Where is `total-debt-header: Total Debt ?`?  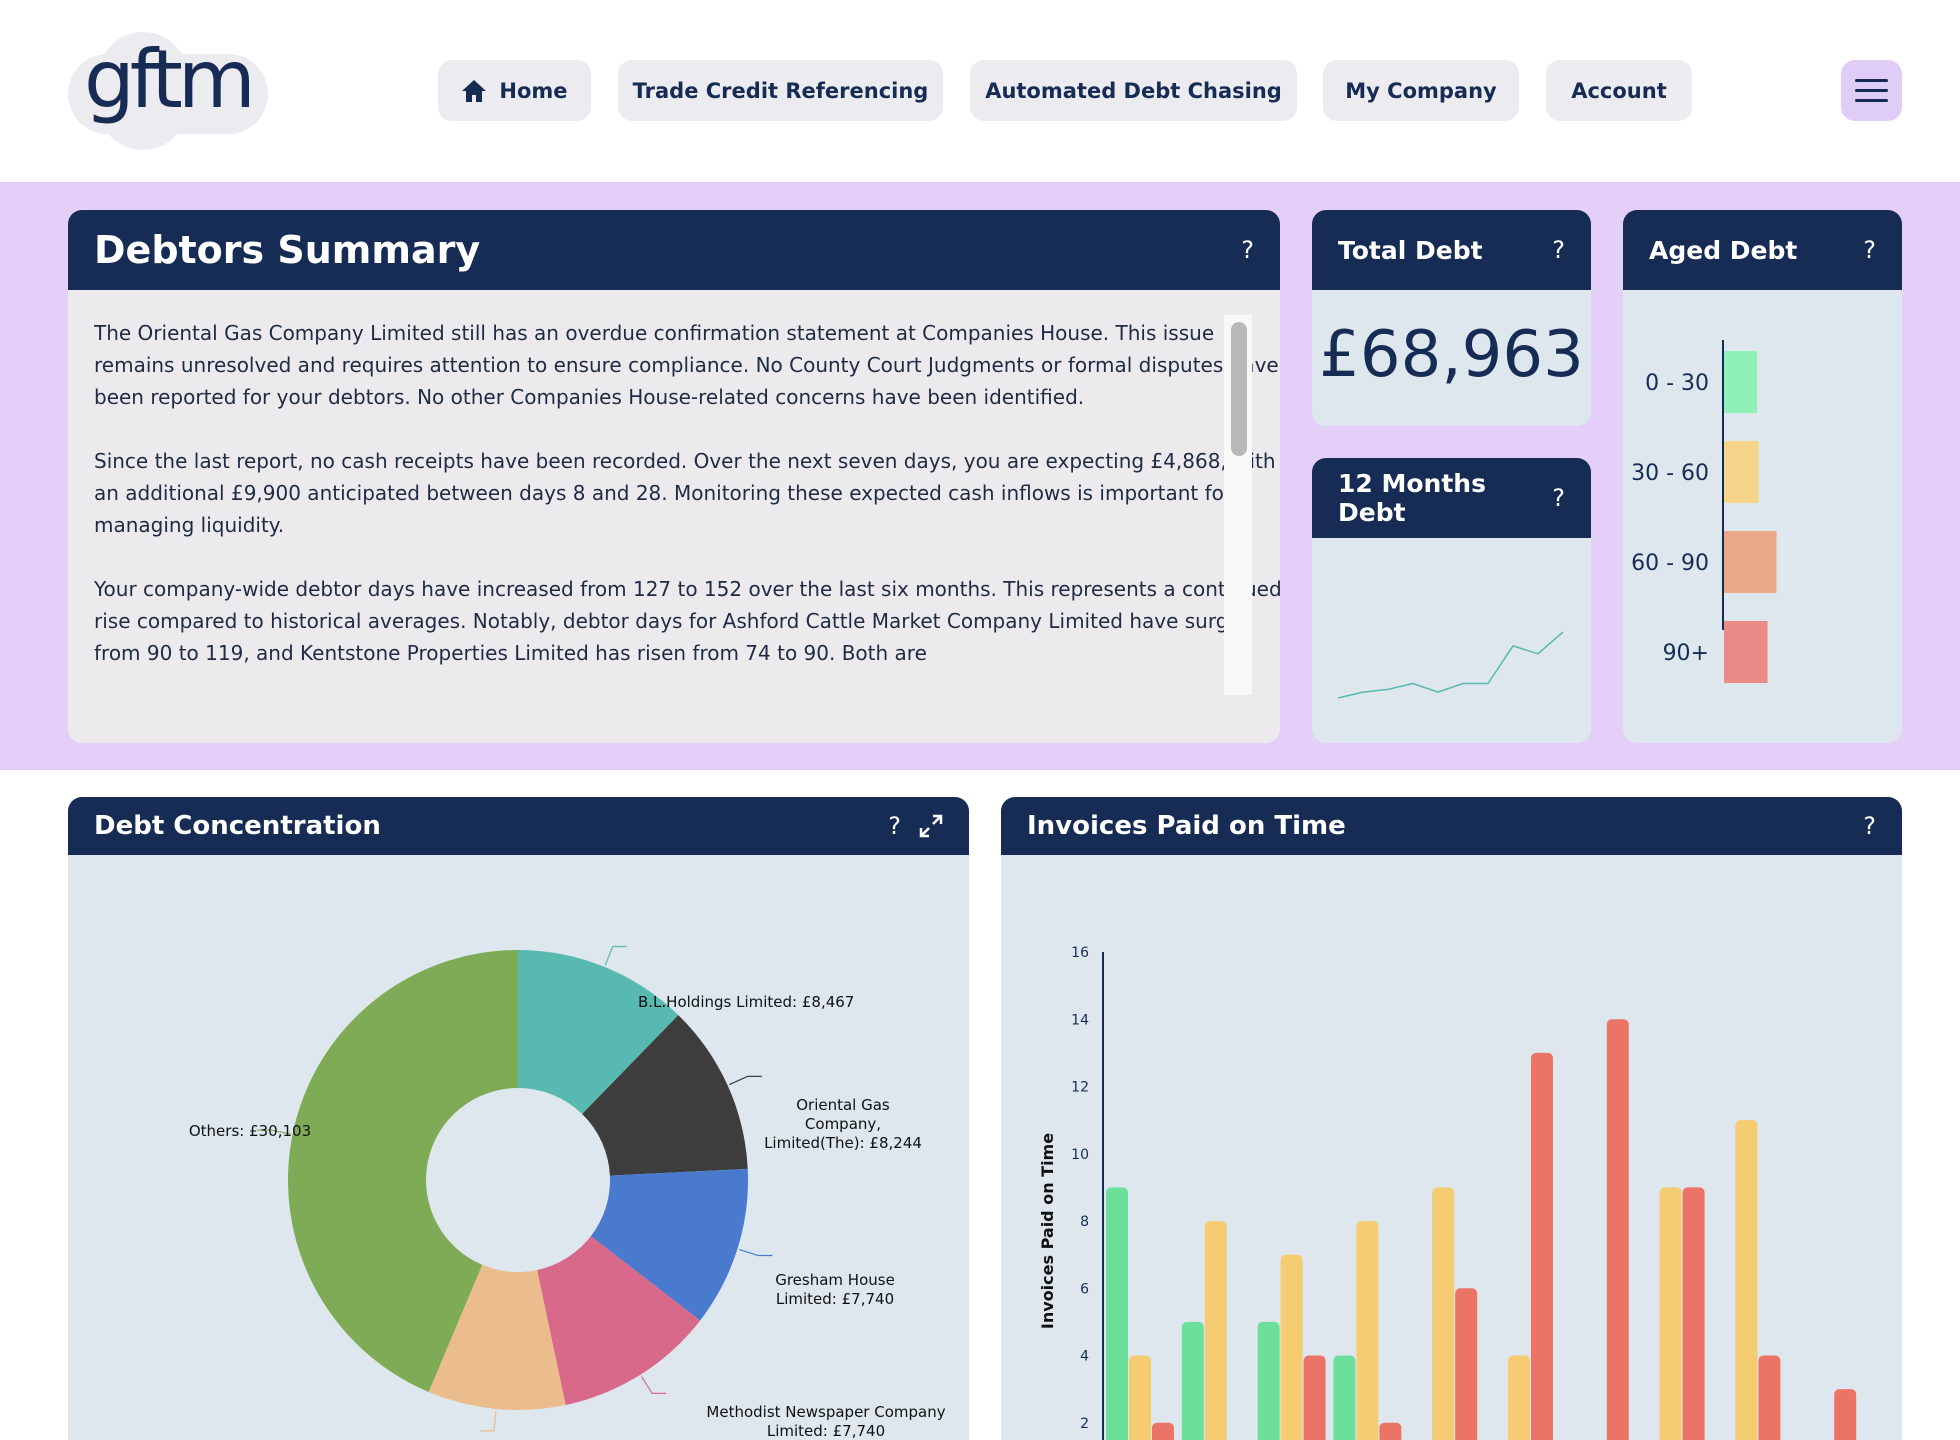 total-debt-header: Total Debt ? is located at coordinates (1451, 250).